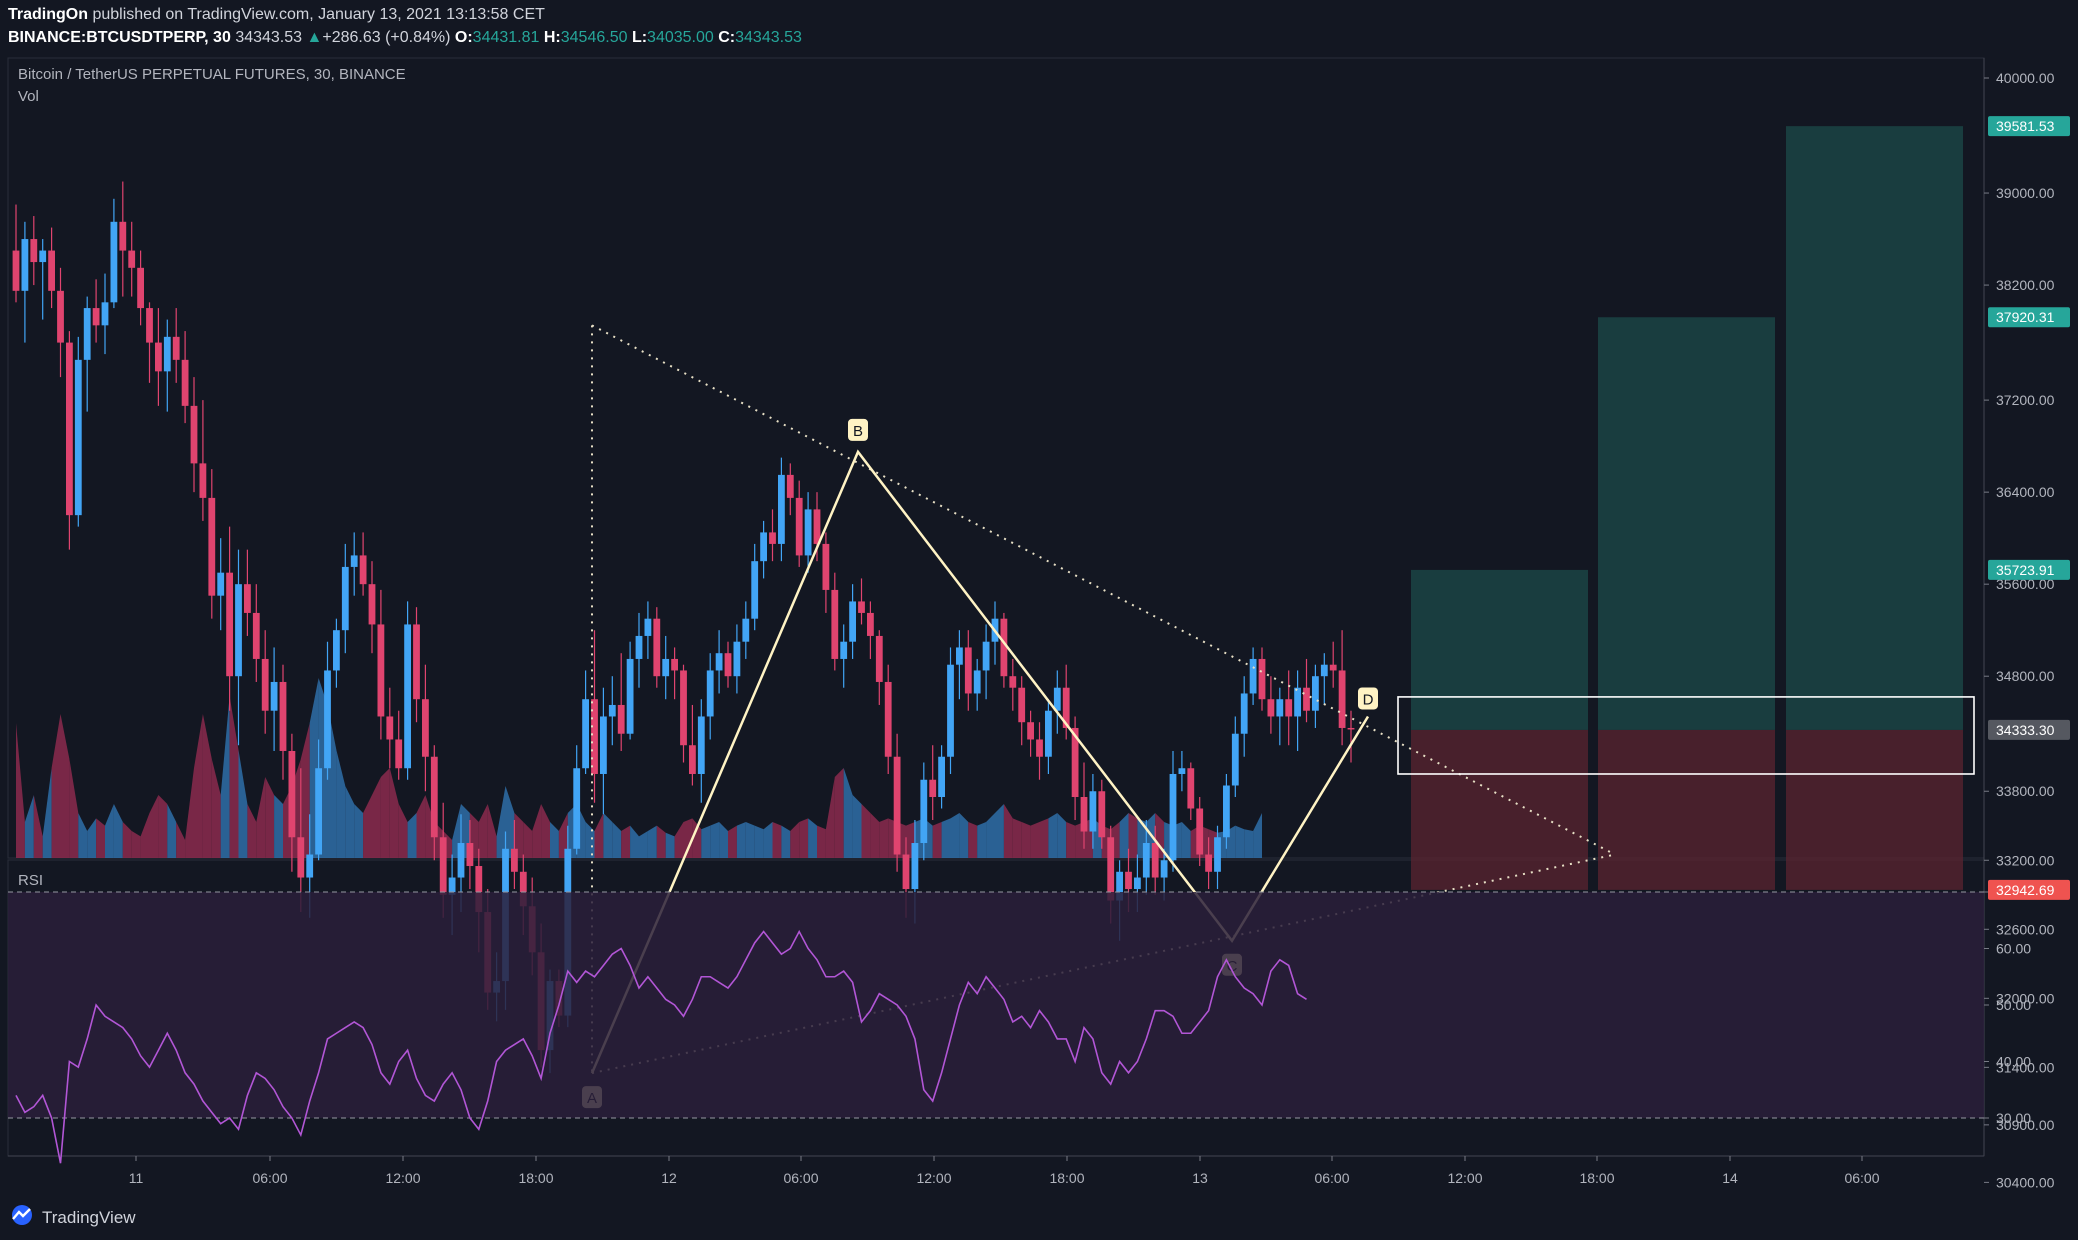  I want to click on target-zone, so click(1499, 649).